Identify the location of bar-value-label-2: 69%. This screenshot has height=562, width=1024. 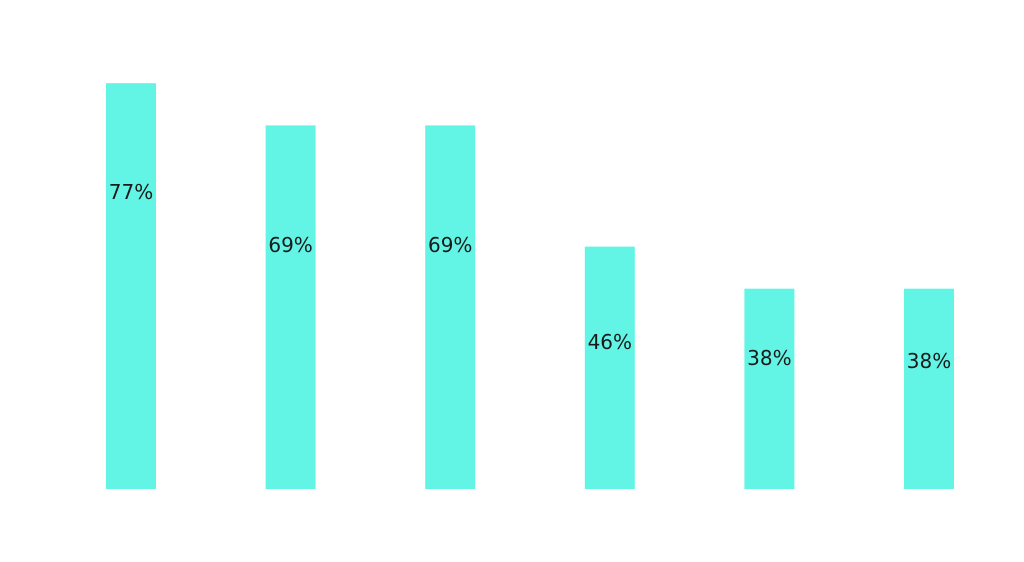
(290, 245).